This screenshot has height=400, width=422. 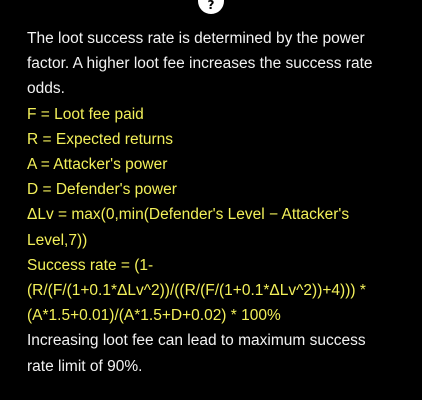 What do you see at coordinates (102, 190) in the screenshot?
I see `definition-defender-power: D = Defender's power` at bounding box center [102, 190].